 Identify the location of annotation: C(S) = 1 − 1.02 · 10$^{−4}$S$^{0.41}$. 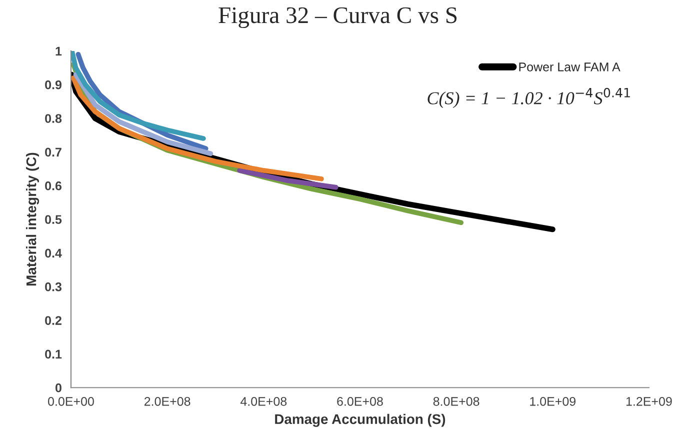
(529, 98).